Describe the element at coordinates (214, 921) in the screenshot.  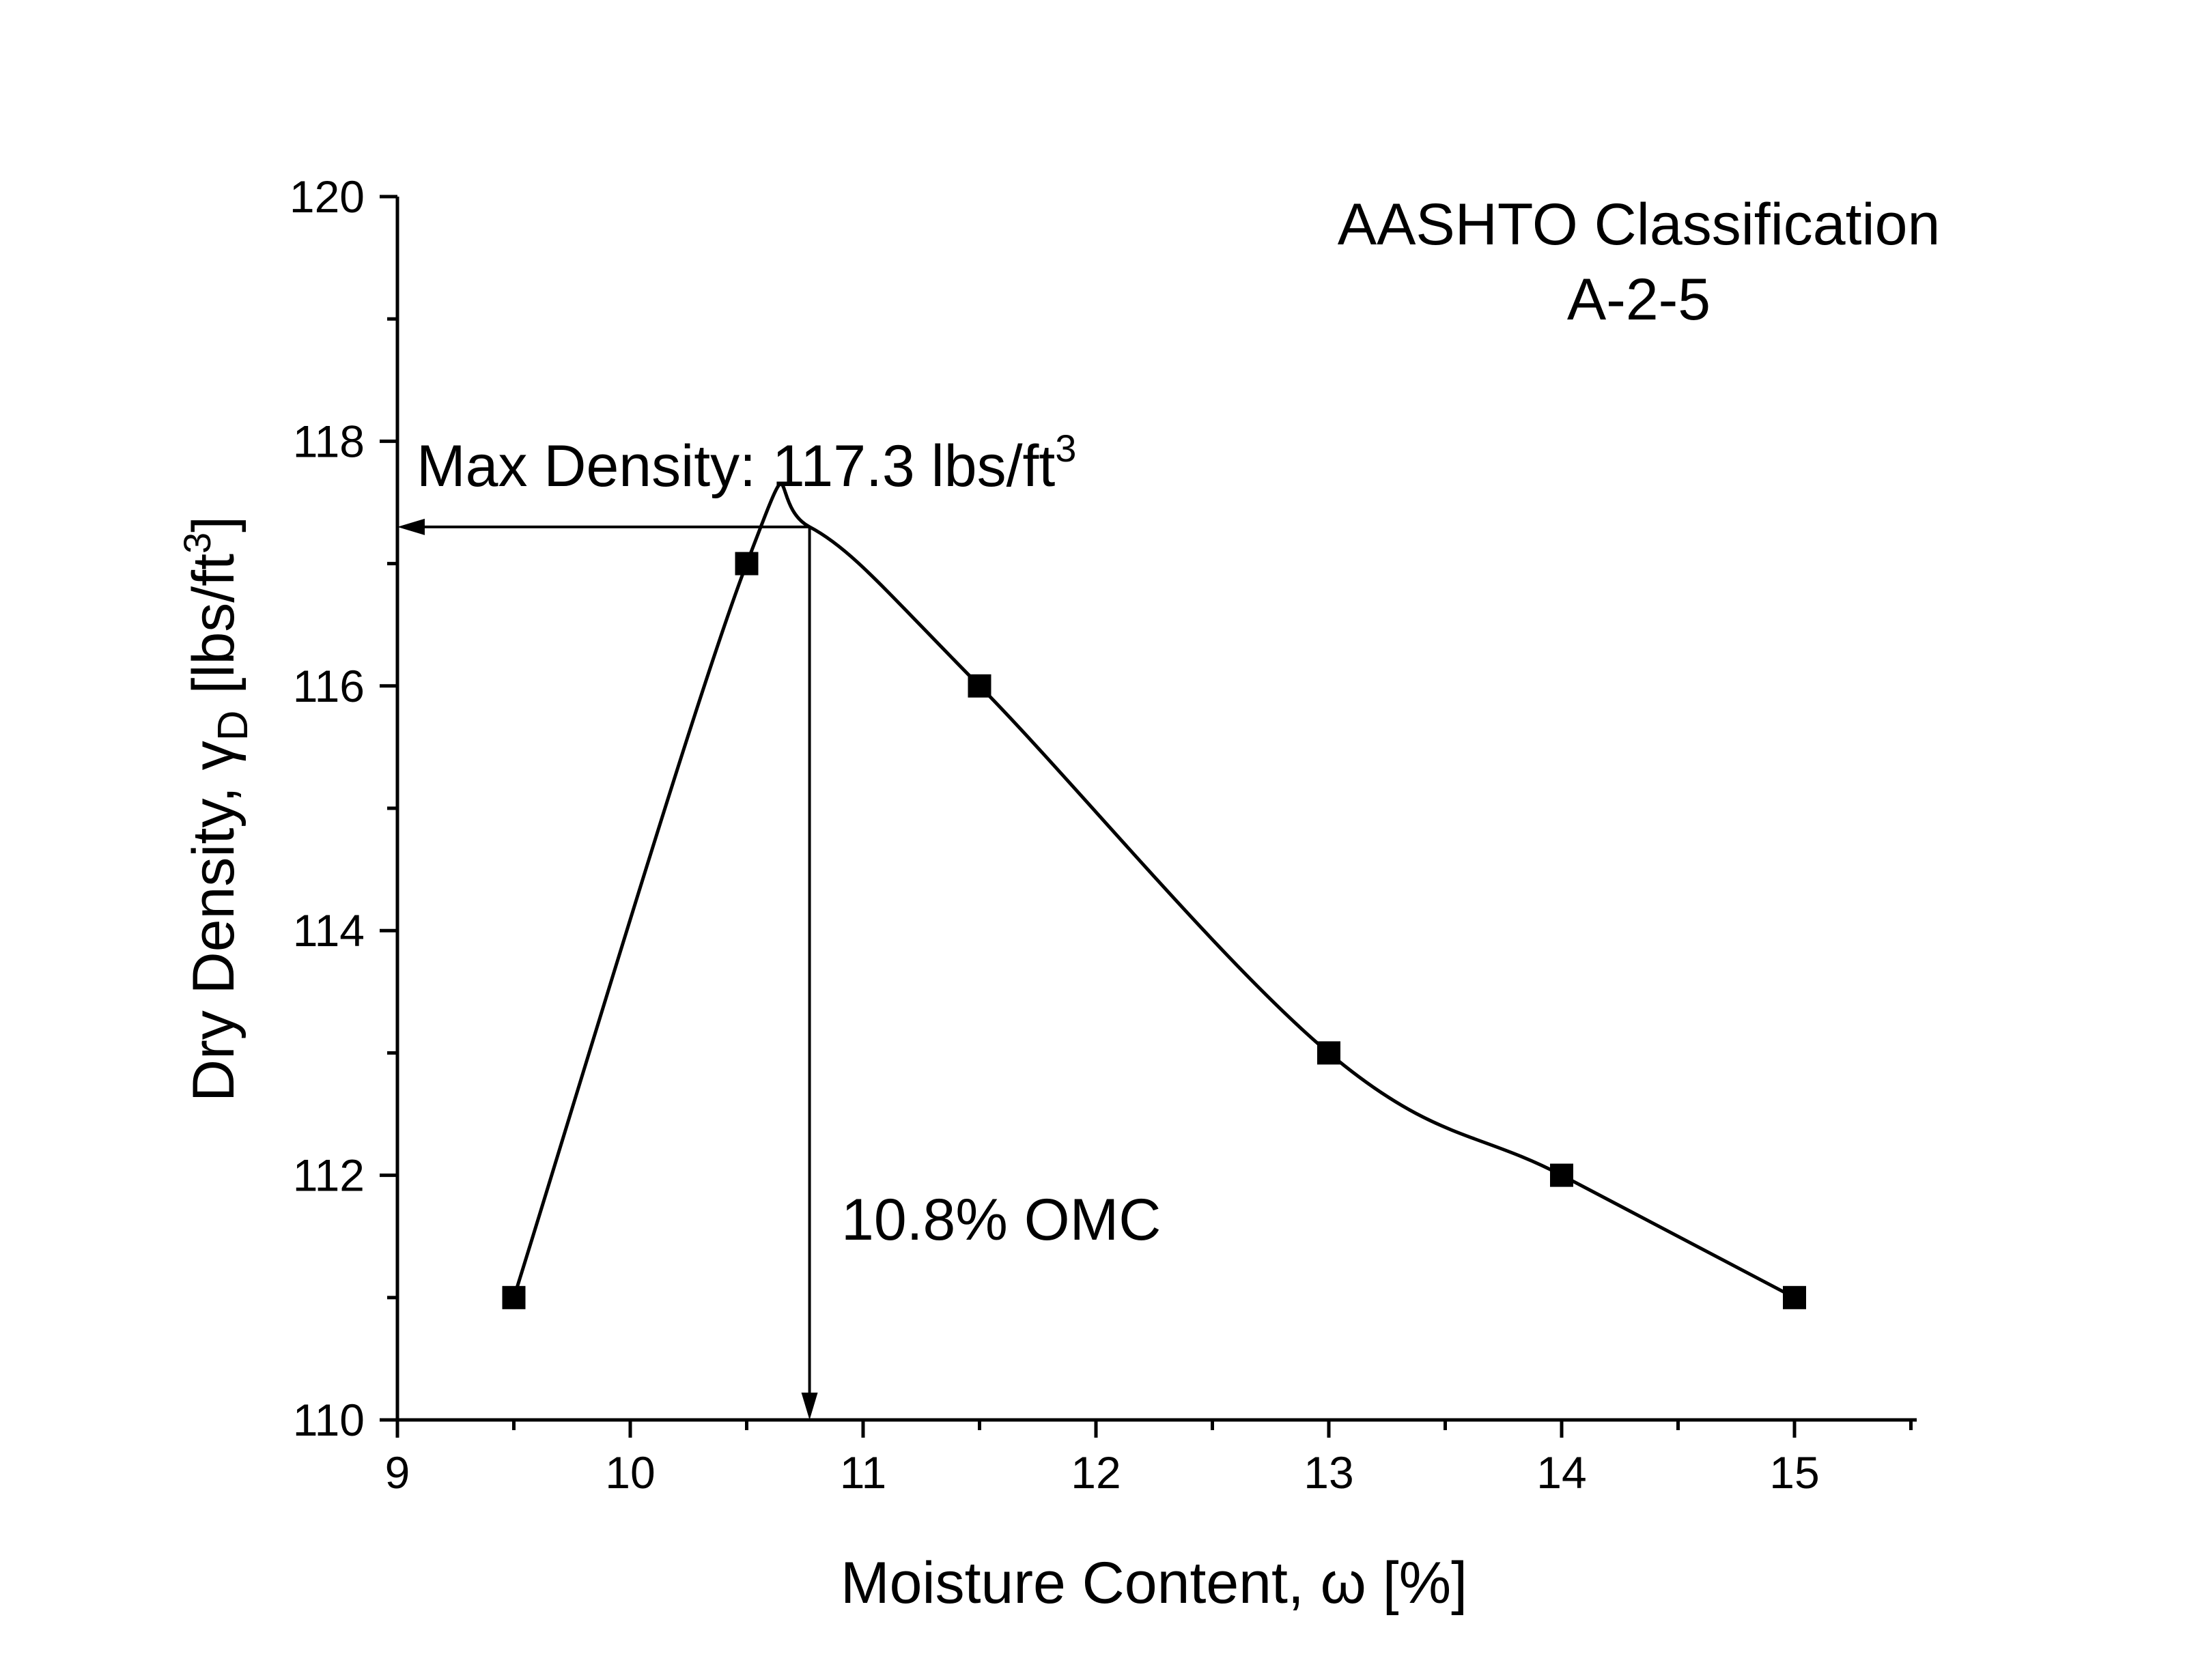
I see `y-axis-title-prefix: Dry Density, γ` at that location.